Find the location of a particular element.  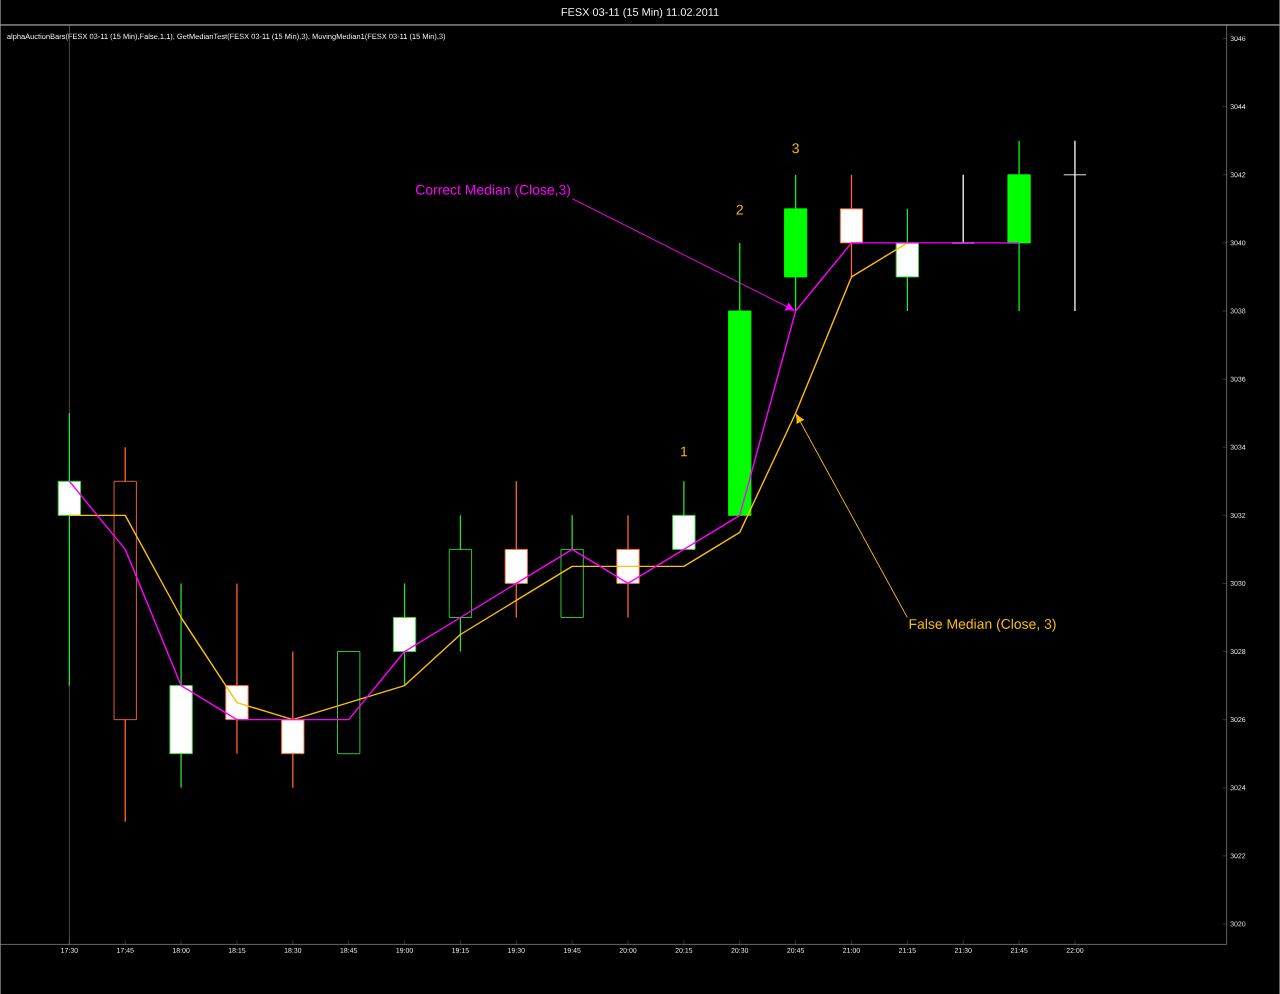

annotation: 1 is located at coordinates (684, 451).